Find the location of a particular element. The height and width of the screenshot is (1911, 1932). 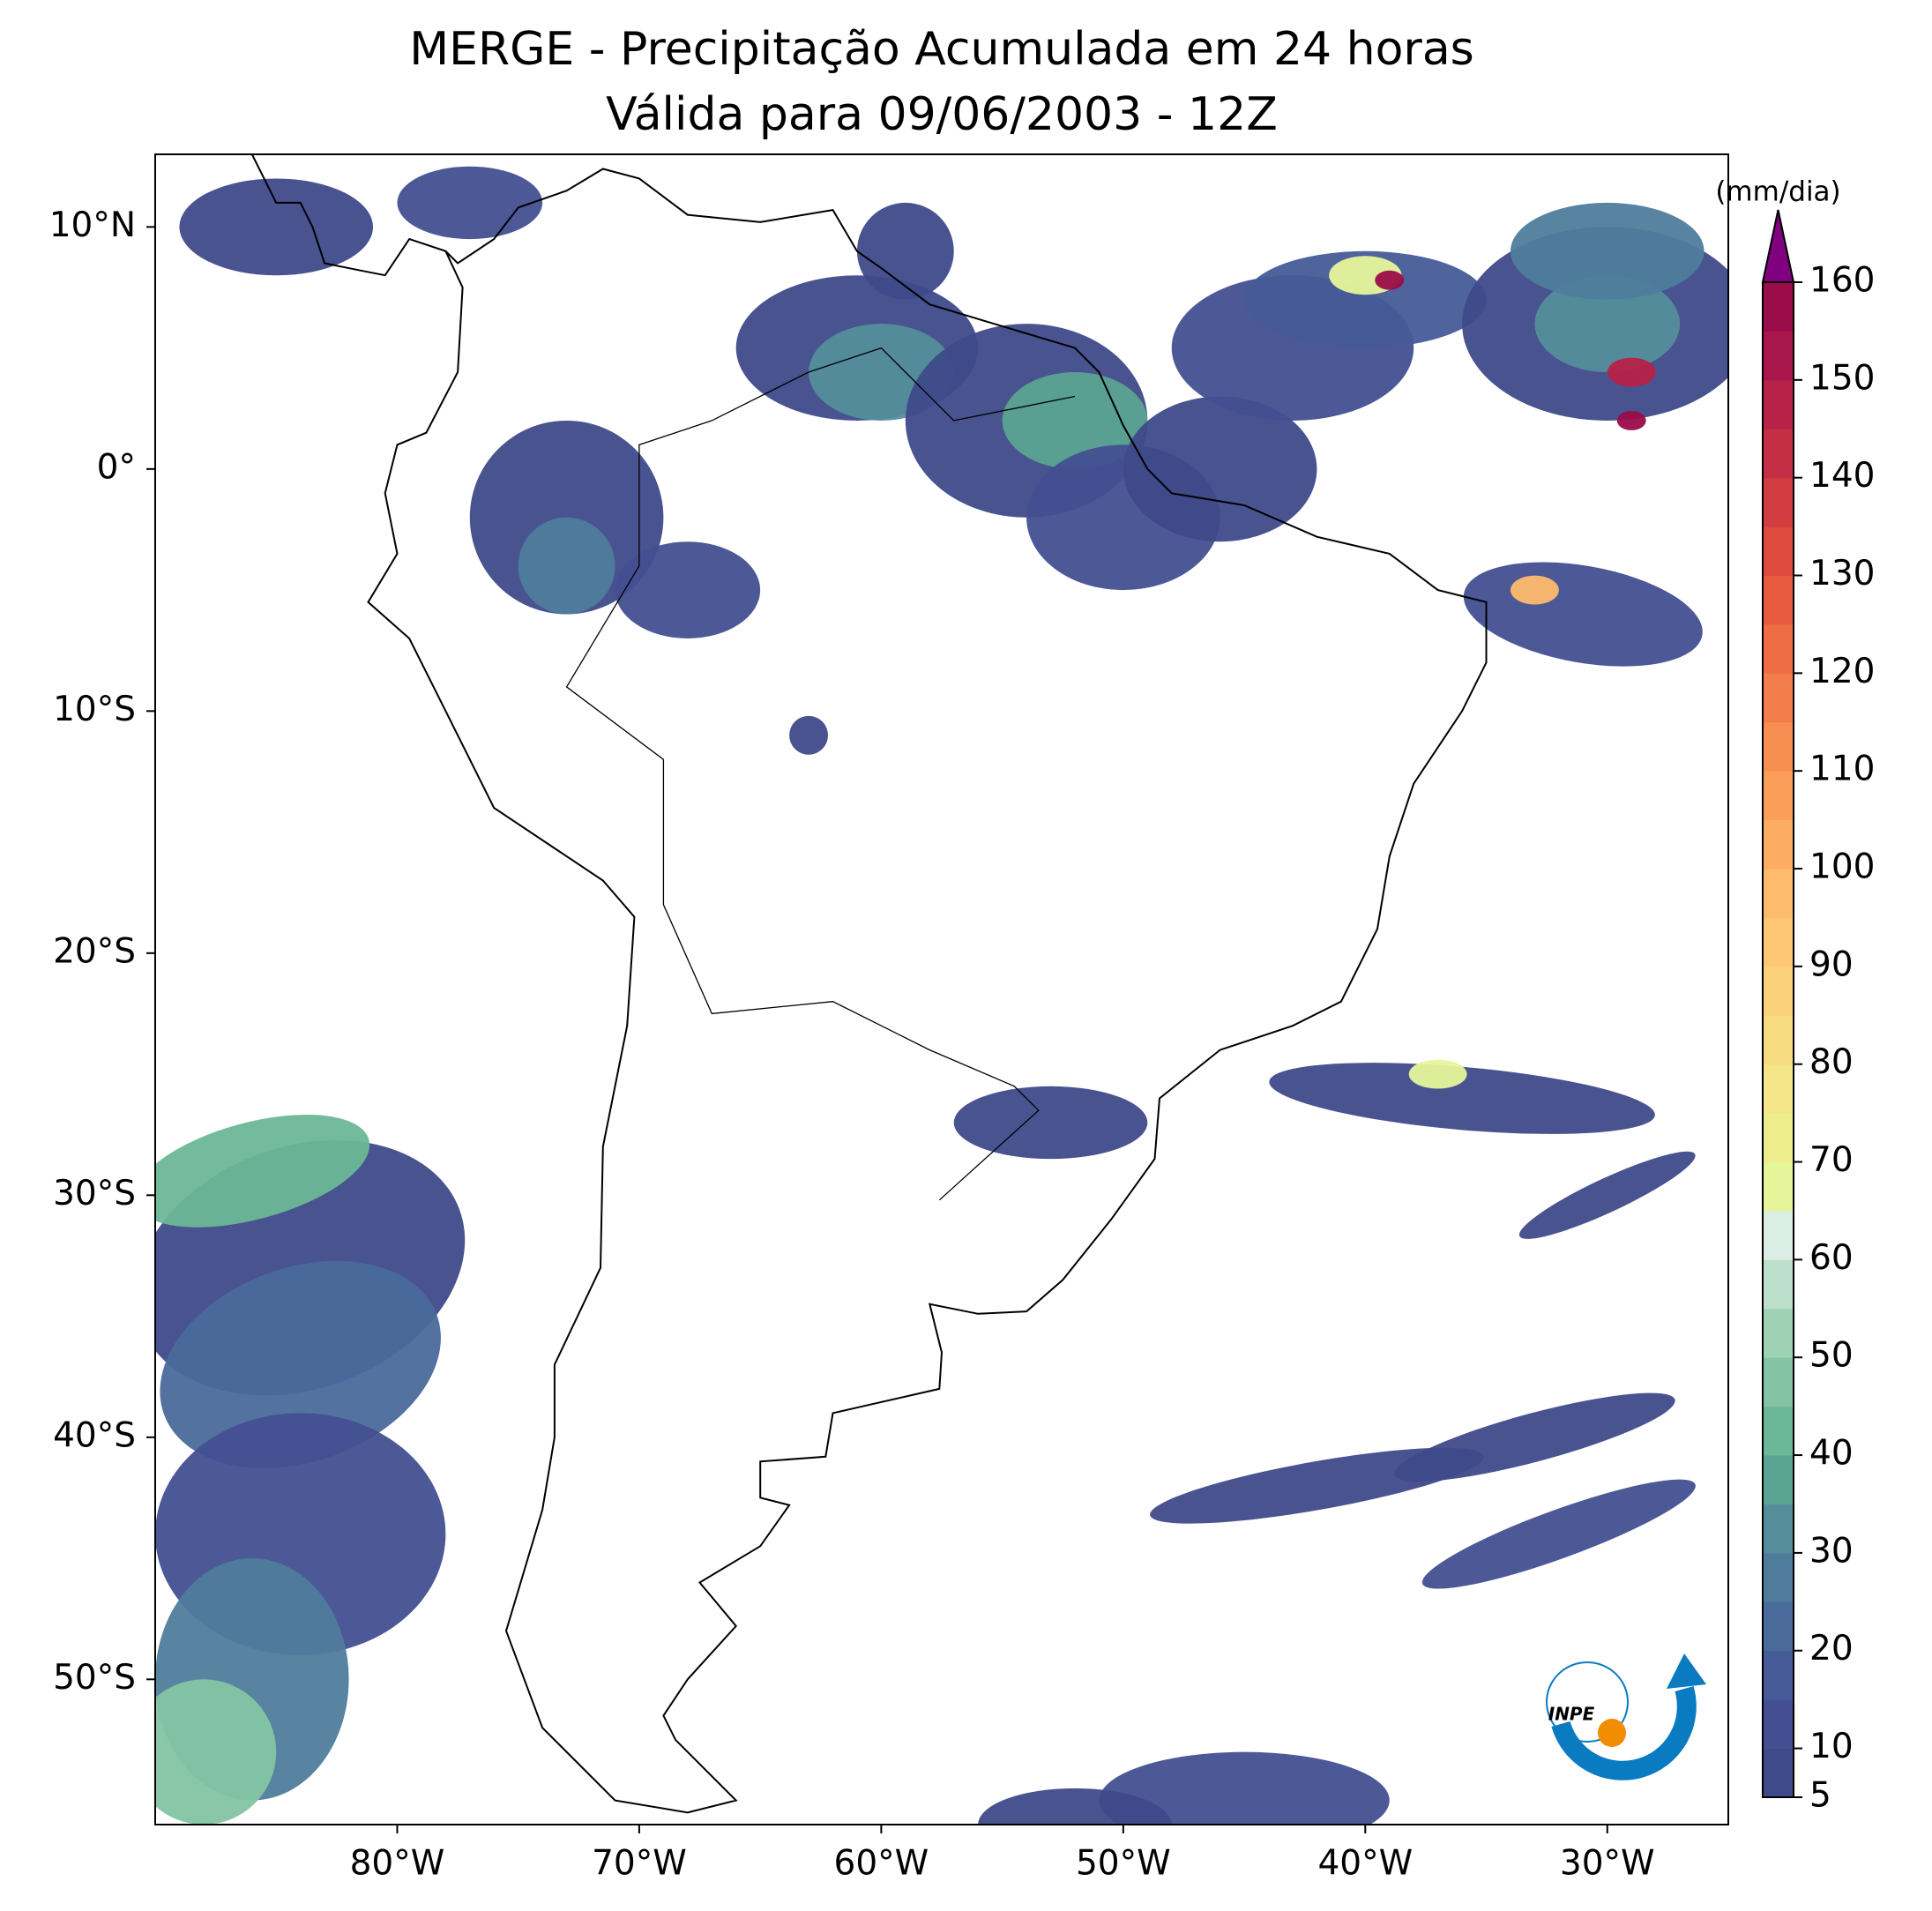

colorbar-tick-label: 40 is located at coordinates (1831, 1454).